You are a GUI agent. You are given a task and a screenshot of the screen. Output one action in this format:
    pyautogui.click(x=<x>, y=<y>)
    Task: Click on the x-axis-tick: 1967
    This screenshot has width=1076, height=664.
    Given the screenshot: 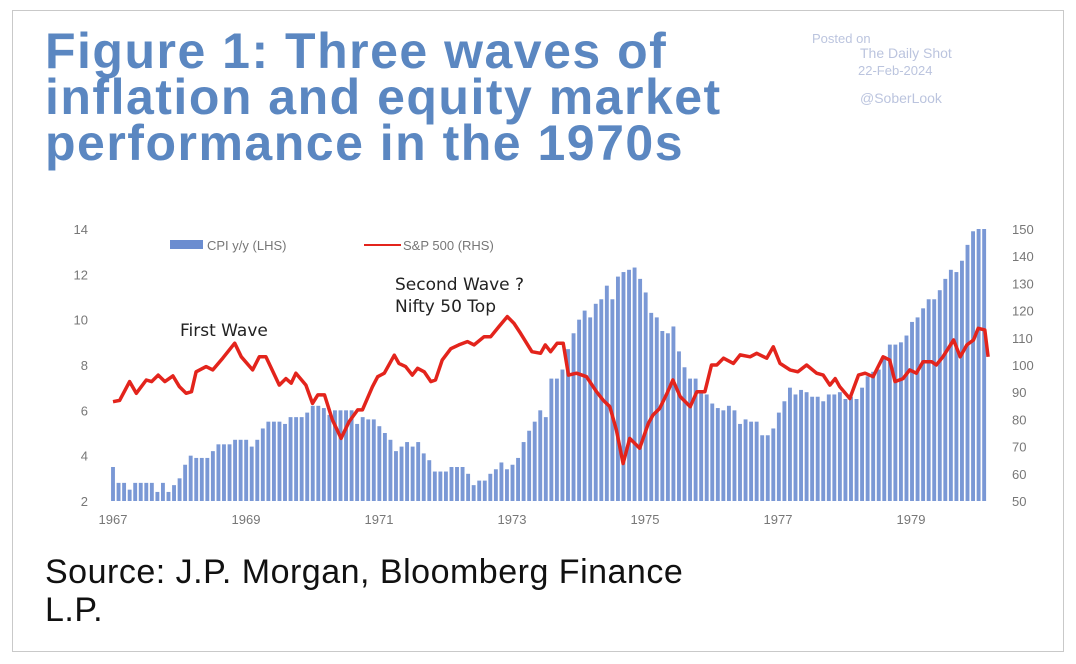 What is the action you would take?
    pyautogui.click(x=113, y=519)
    